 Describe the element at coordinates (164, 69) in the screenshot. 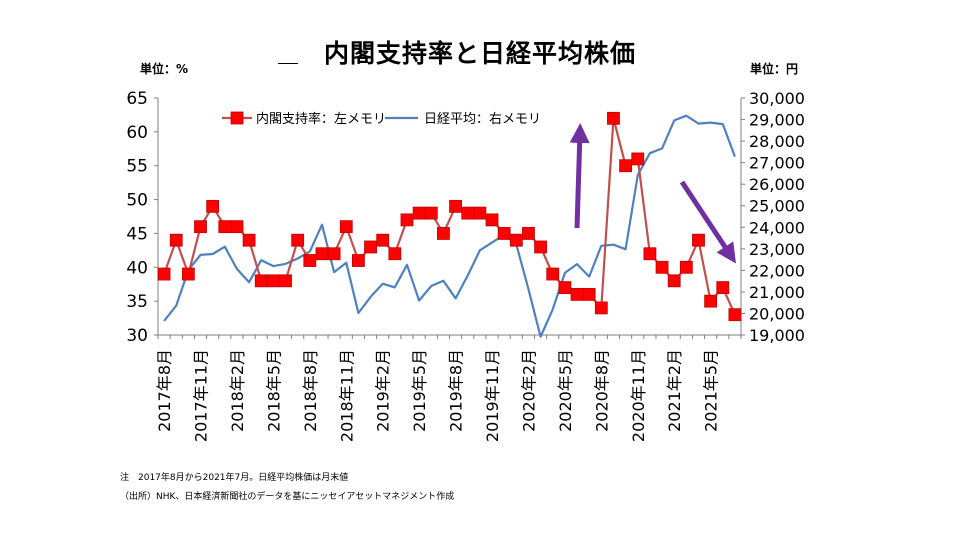

I see `left-unit-label: 単位：%` at that location.